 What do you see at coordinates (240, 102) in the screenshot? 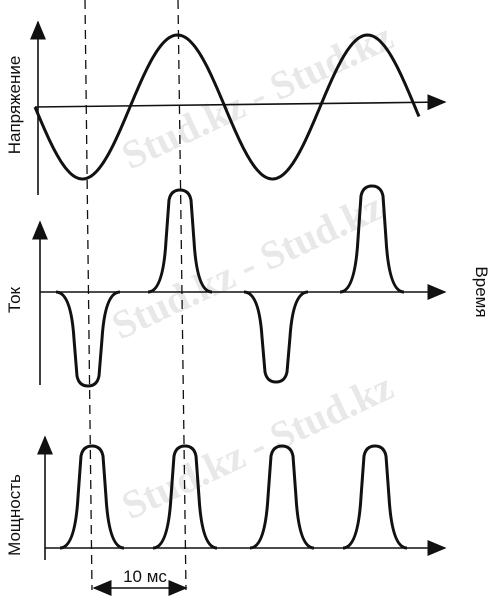
I see `axis` at bounding box center [240, 102].